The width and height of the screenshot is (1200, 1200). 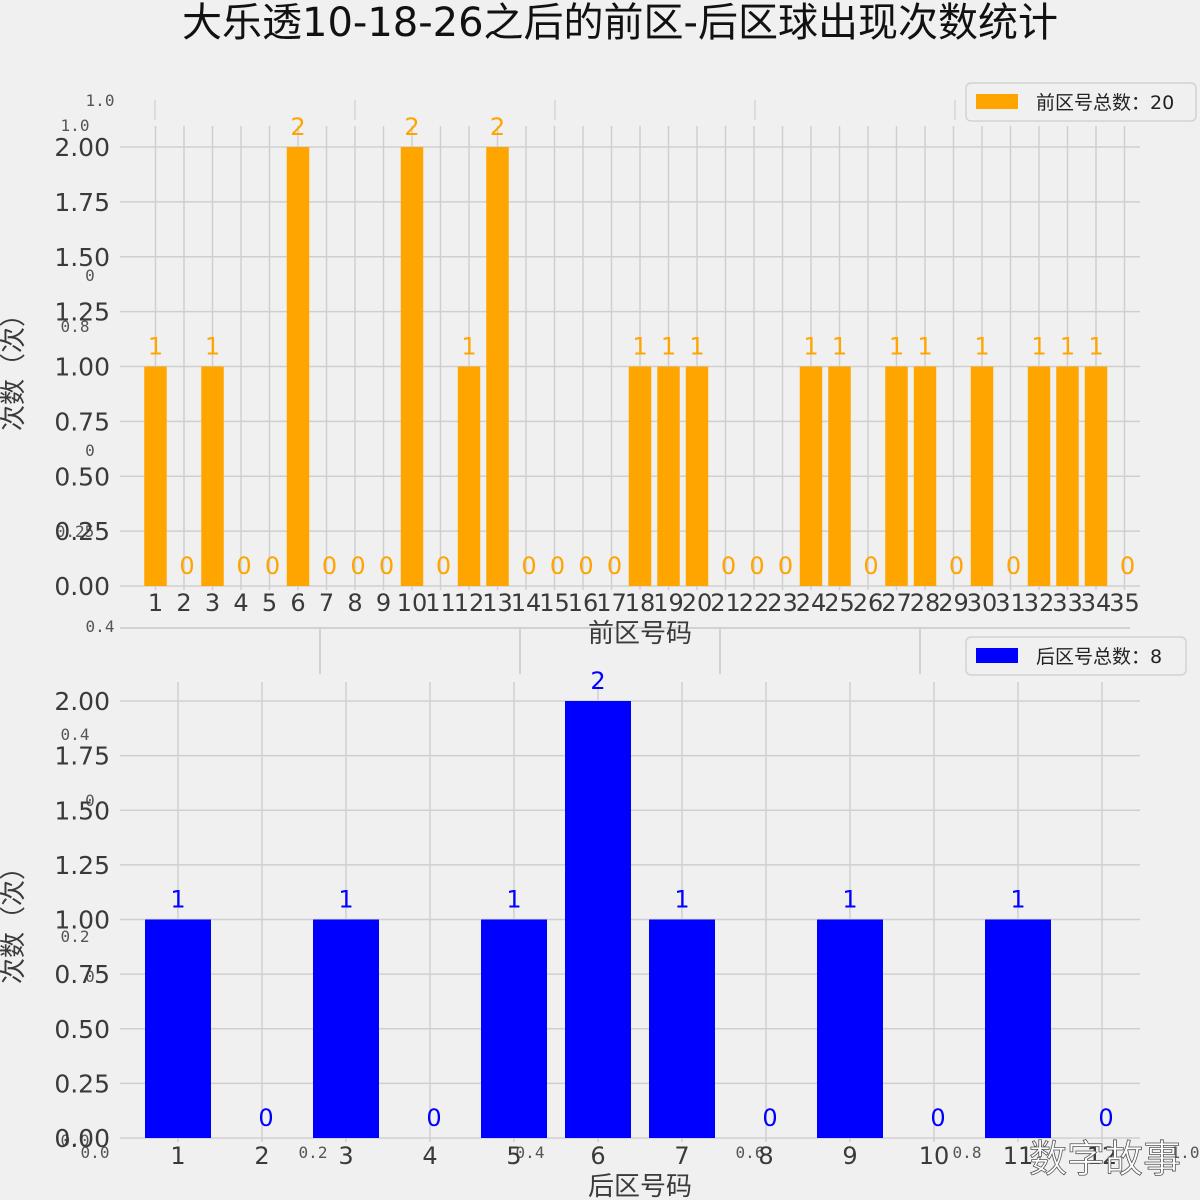 What do you see at coordinates (75, 531) in the screenshot?
I see `ghost-tick-label: 0.25` at bounding box center [75, 531].